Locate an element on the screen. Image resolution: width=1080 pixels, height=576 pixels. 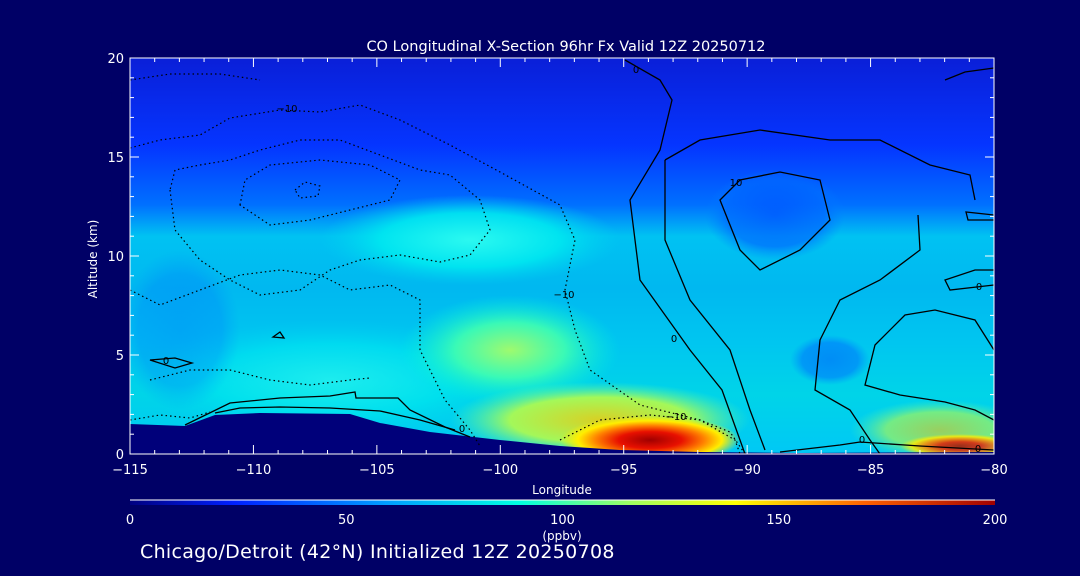
y-tick-label-0: 0 is located at coordinates (120, 455).